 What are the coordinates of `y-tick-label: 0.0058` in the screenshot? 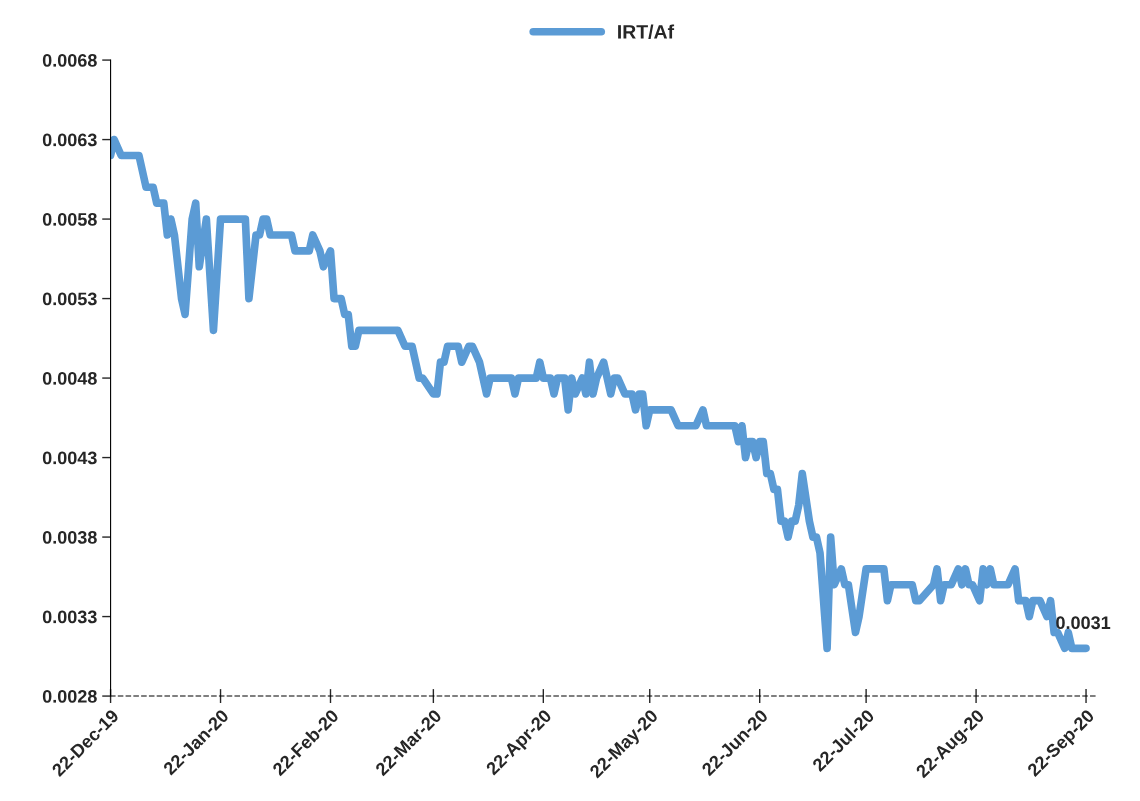 It's located at (69, 219).